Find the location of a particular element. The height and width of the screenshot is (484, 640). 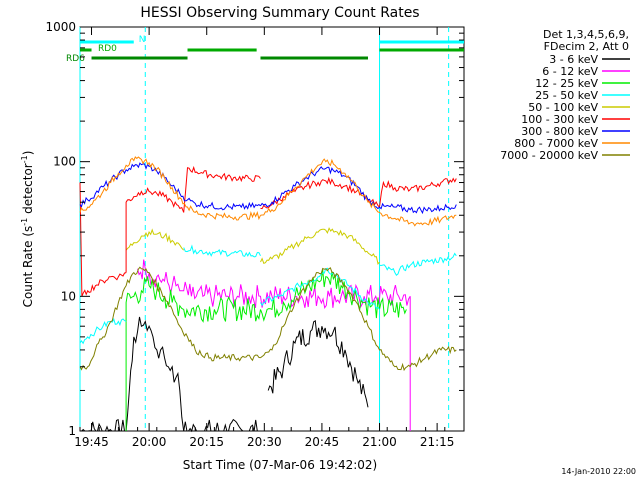

legend-label-50-100-kev: 50 - 100 keV is located at coordinates (563, 107).